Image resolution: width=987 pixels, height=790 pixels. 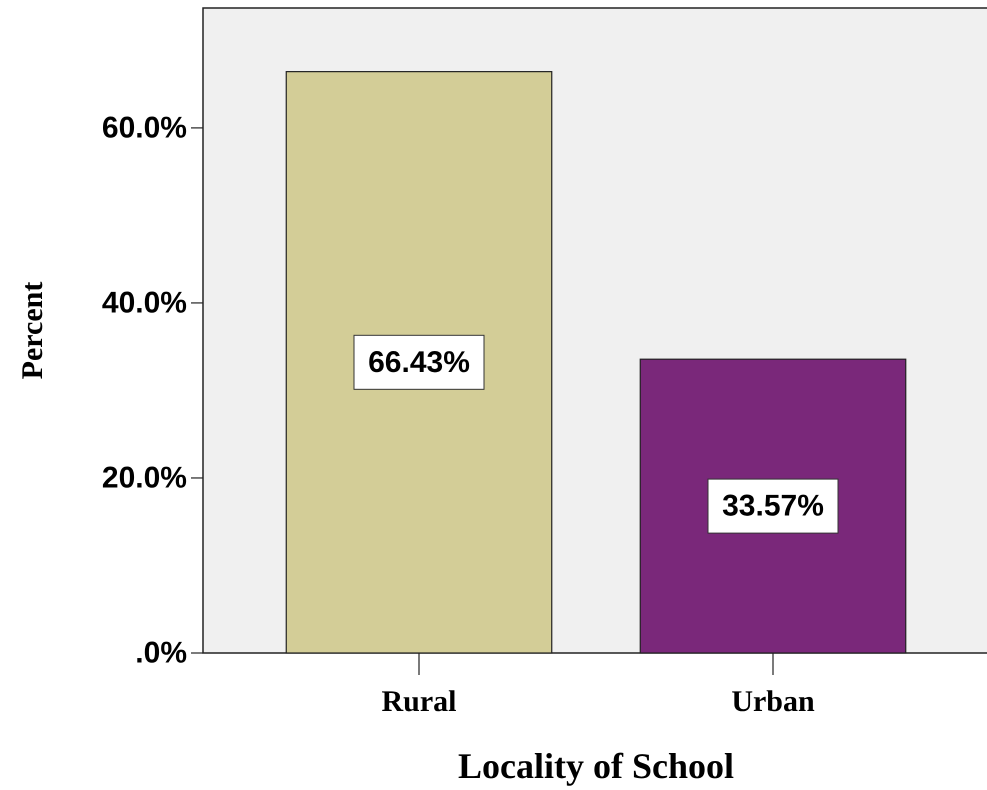 What do you see at coordinates (773, 506) in the screenshot?
I see `data-label: 33.57%` at bounding box center [773, 506].